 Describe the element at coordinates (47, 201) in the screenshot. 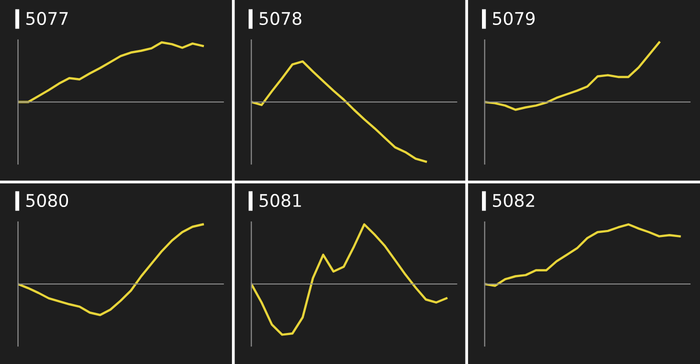

I see `chart-title: 5080` at that location.